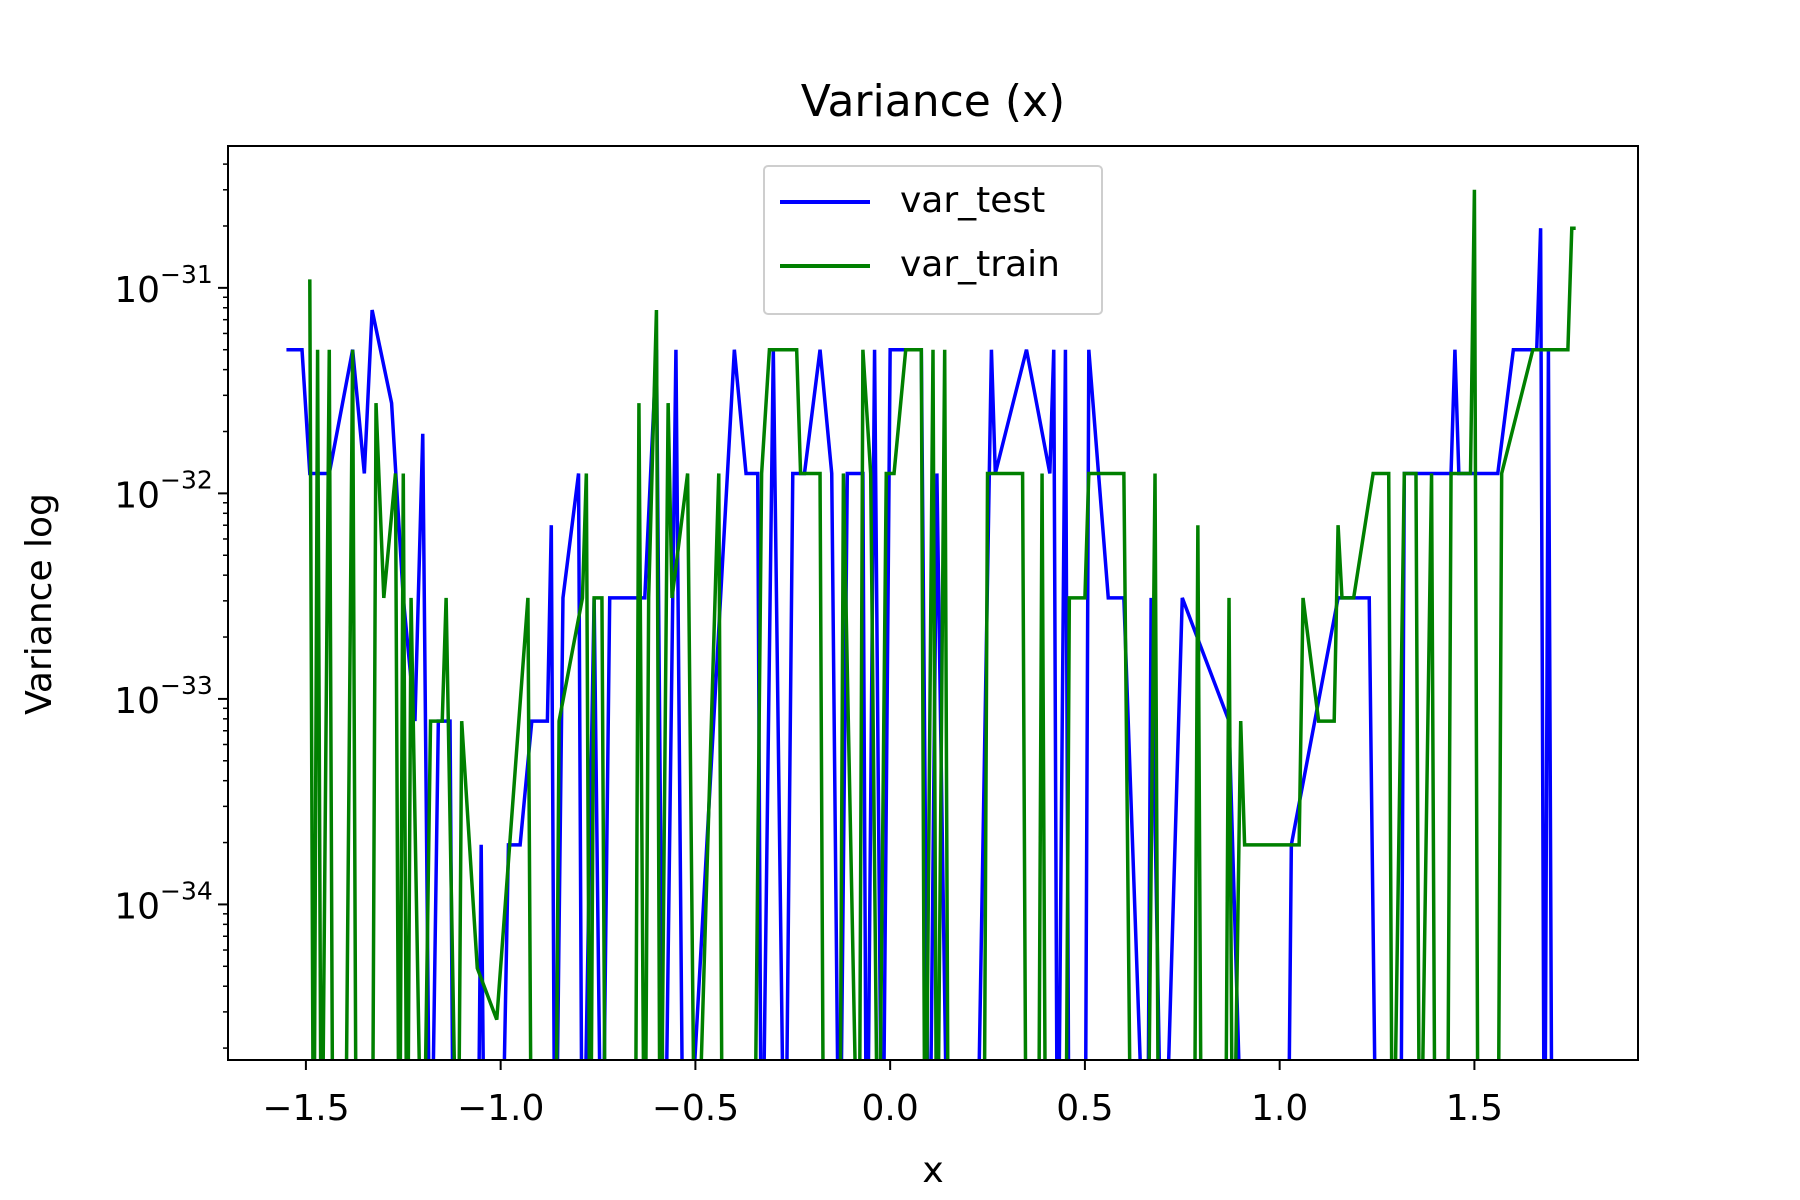 This screenshot has width=1800, height=1200. What do you see at coordinates (186, 479) in the screenshot?
I see `y-tick-exponent: −32` at bounding box center [186, 479].